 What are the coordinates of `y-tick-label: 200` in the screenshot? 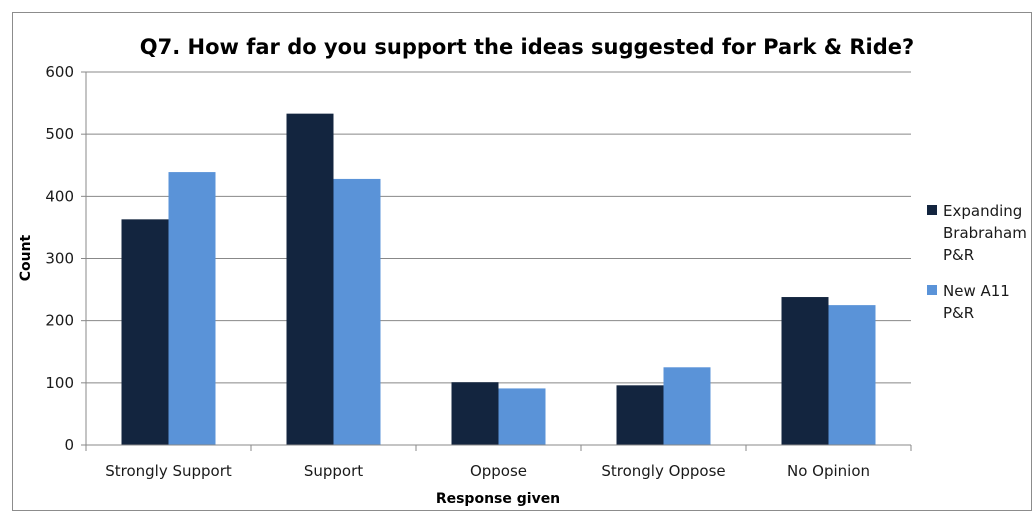 It's located at (59, 321).